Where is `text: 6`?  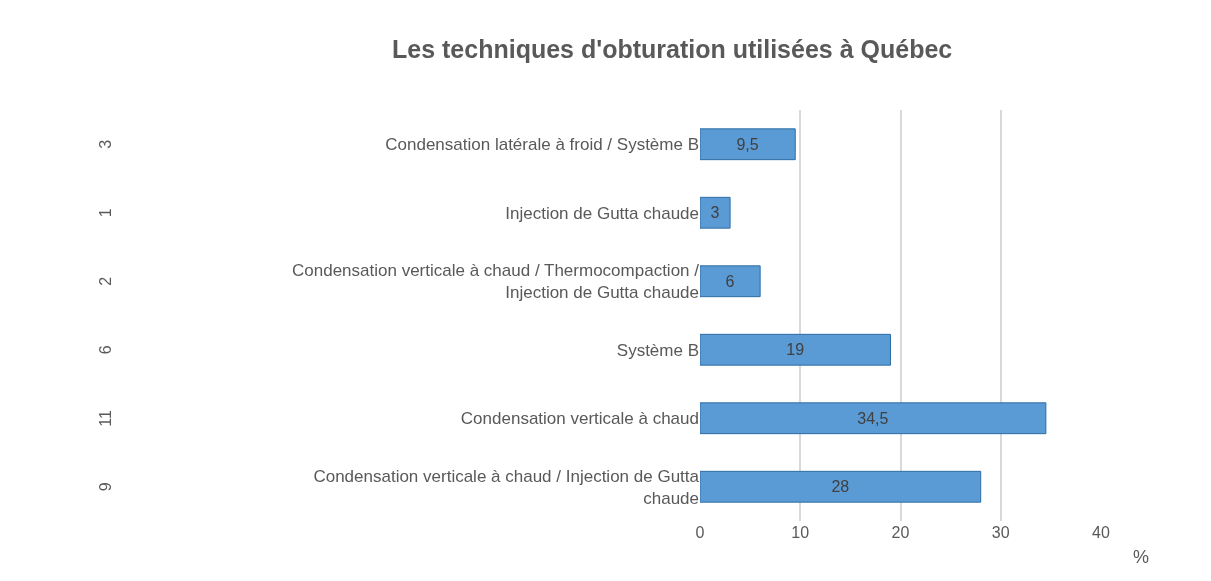
text: 6 is located at coordinates (105, 350).